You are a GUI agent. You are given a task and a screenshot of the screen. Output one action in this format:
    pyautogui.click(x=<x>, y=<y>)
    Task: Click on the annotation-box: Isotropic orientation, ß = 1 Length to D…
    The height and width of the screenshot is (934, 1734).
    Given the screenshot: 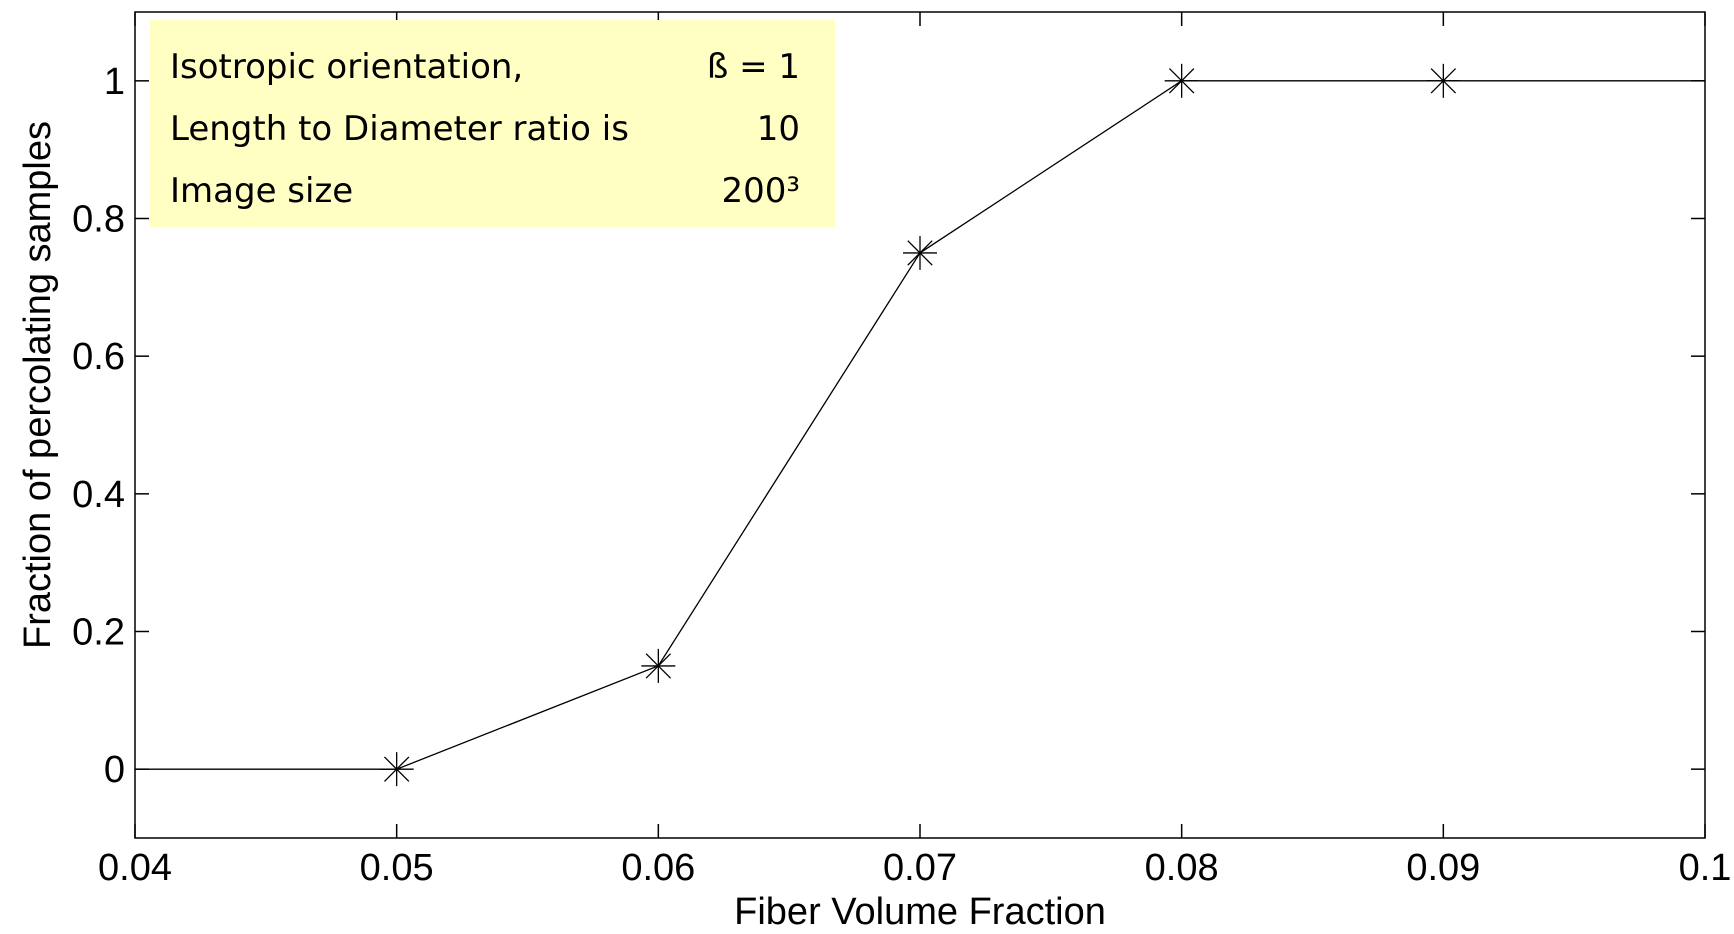 What is the action you would take?
    pyautogui.click(x=492, y=123)
    